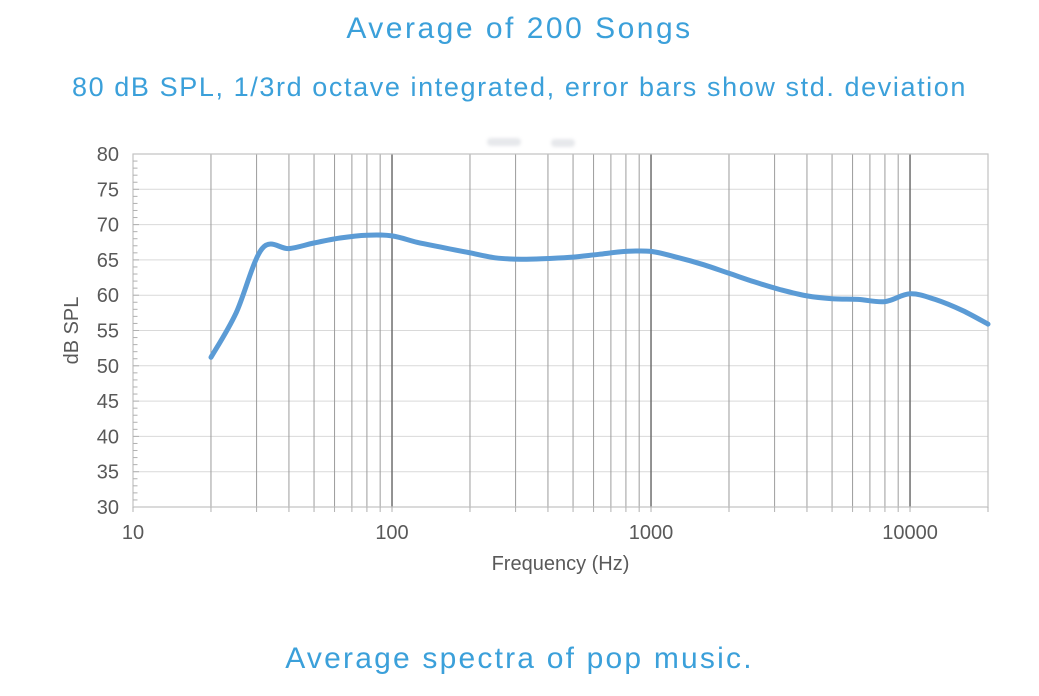  What do you see at coordinates (108, 367) in the screenshot?
I see `y-tick-label: 50` at bounding box center [108, 367].